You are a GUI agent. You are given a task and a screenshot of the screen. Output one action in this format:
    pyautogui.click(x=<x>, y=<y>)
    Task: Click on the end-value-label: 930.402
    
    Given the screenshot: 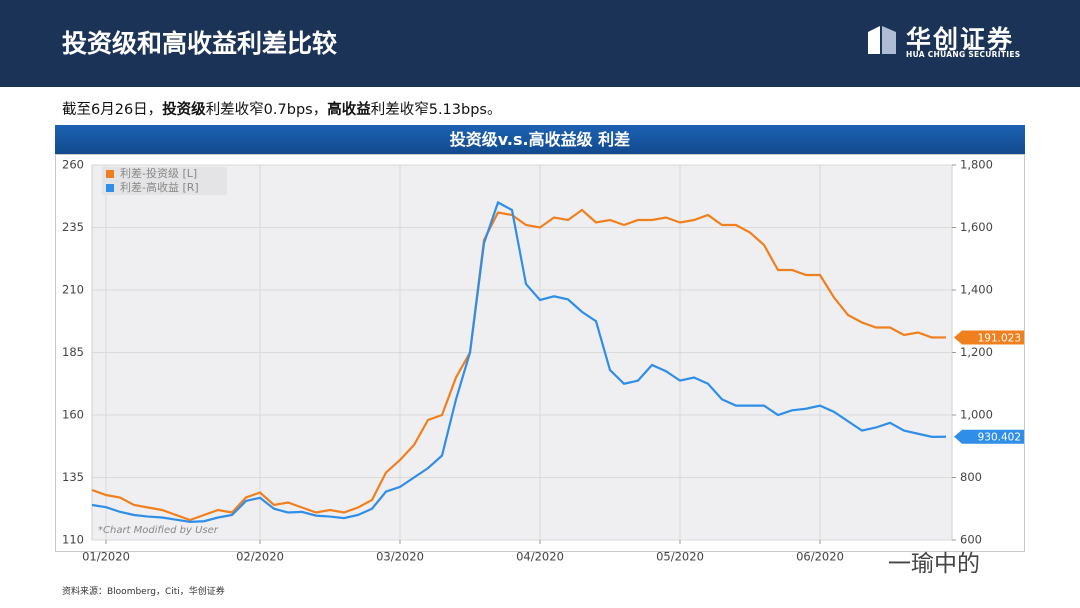 What is the action you would take?
    pyautogui.click(x=999, y=438)
    